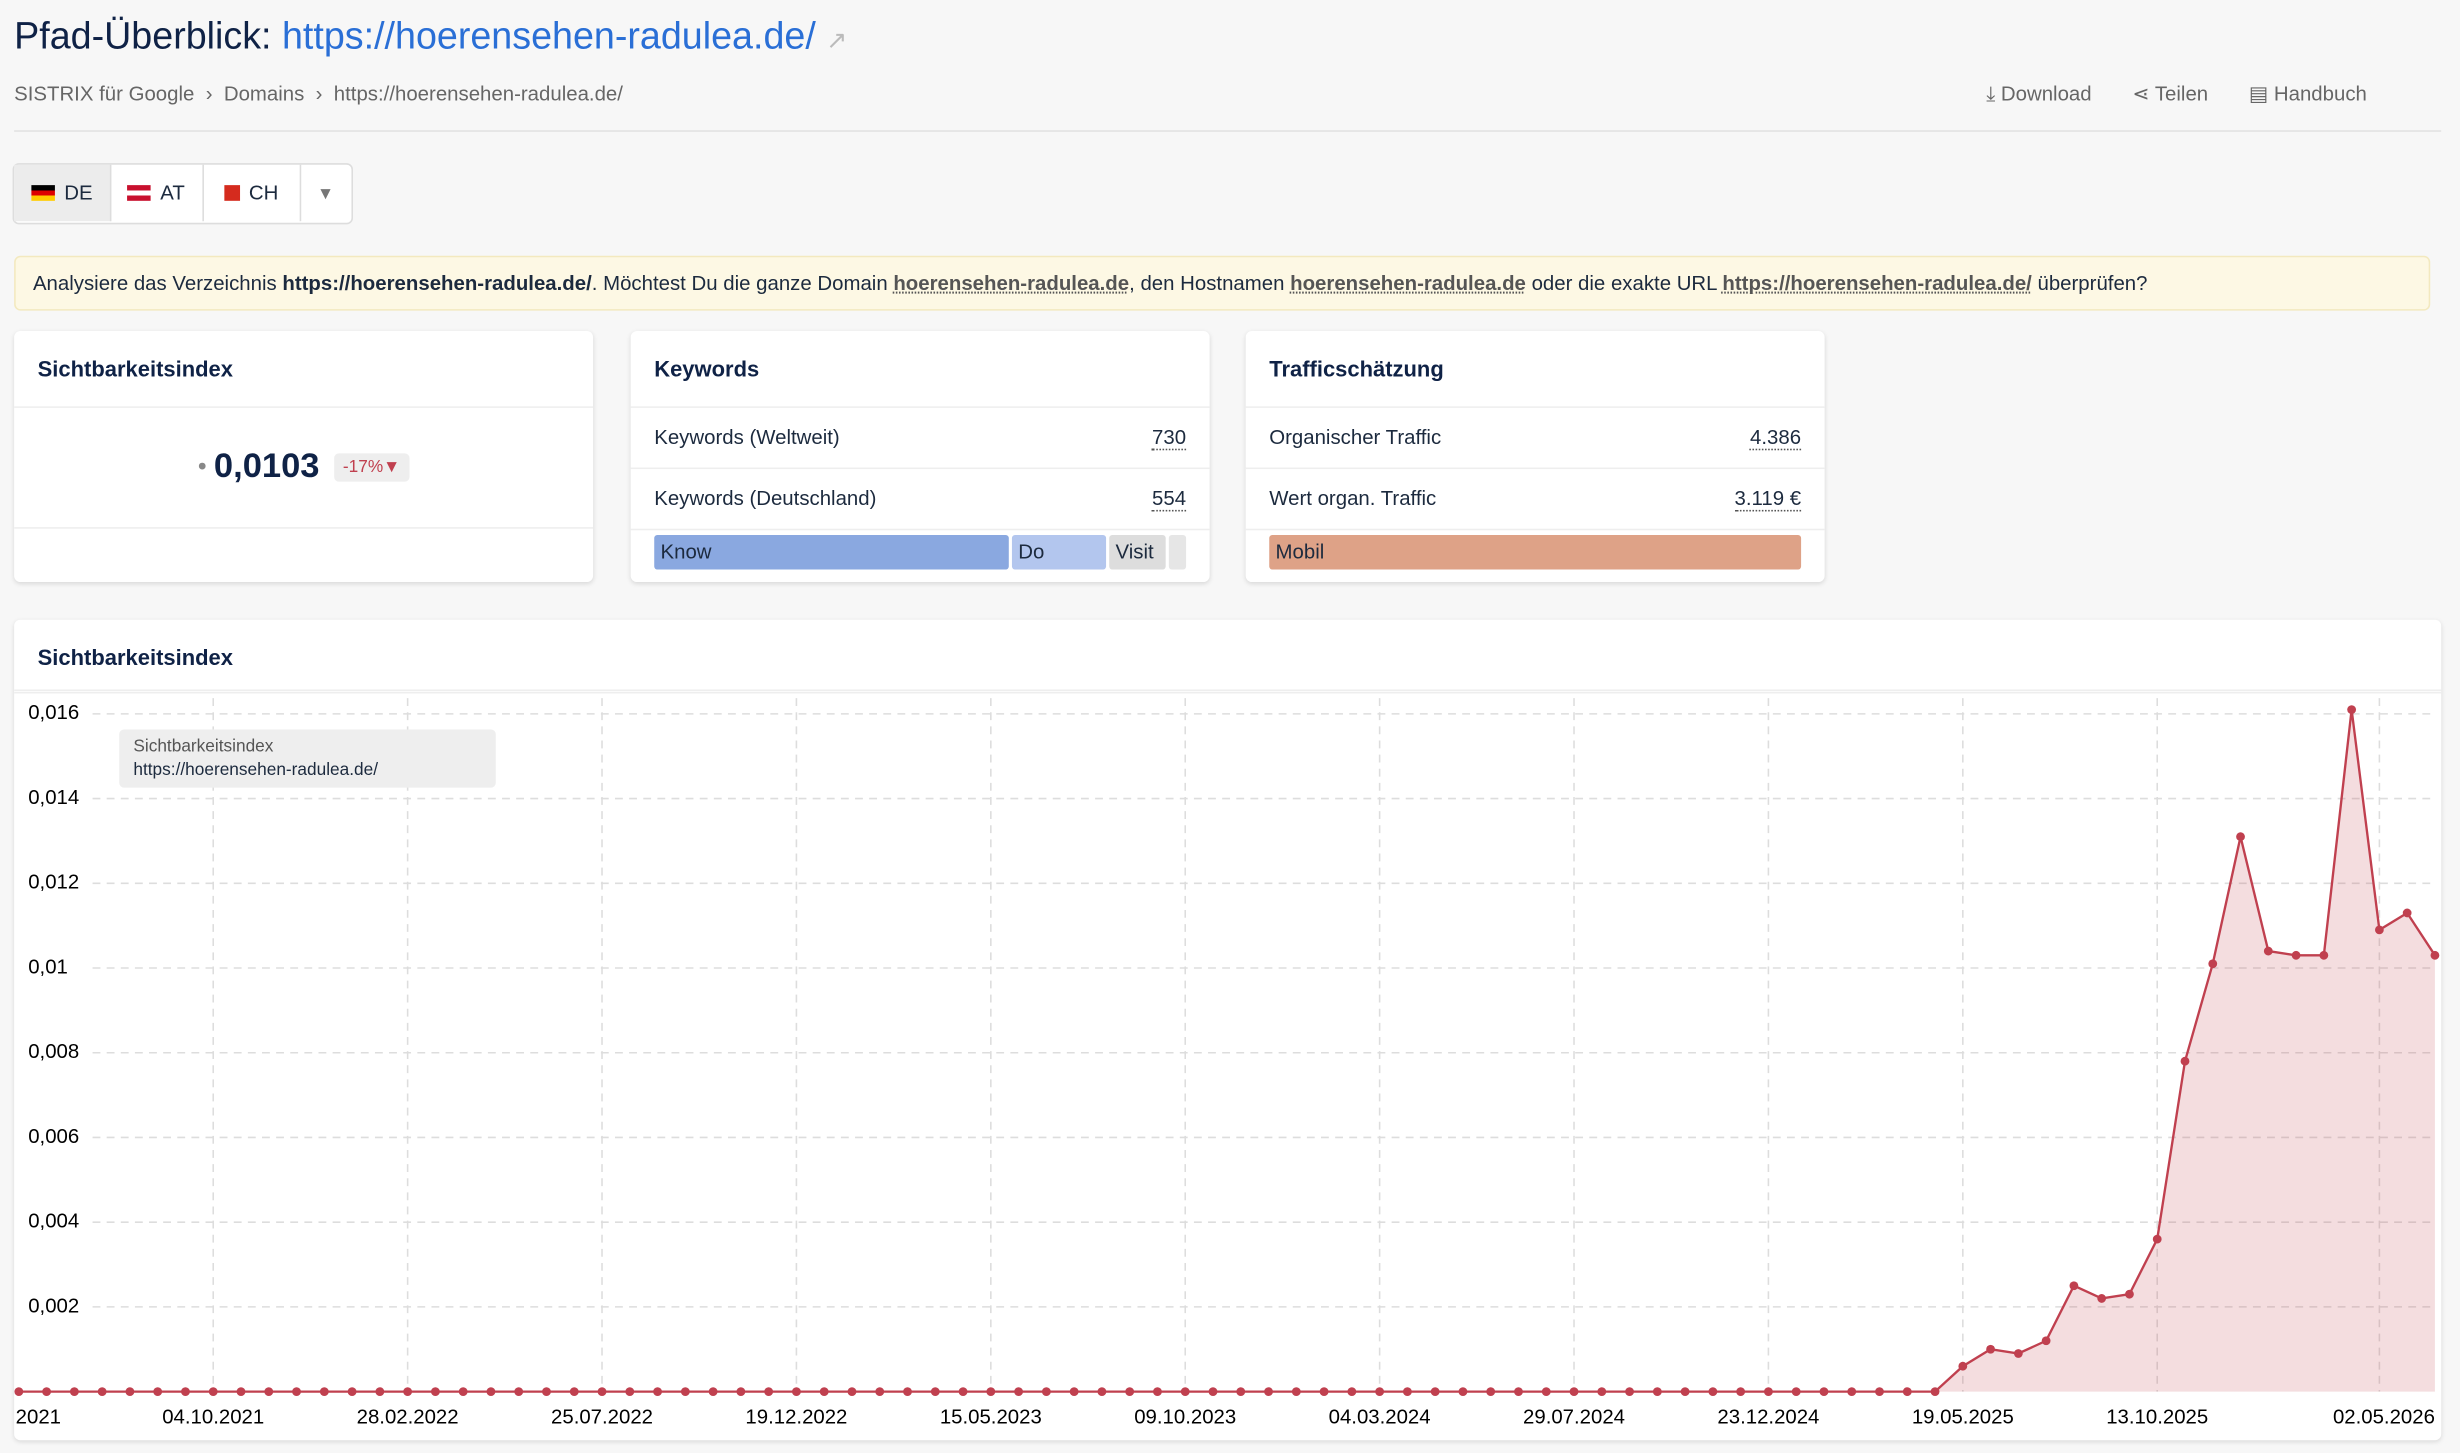  I want to click on actions: ⤓ Download ⋖ Teilen ▤ Handbuch, so click(2176, 93).